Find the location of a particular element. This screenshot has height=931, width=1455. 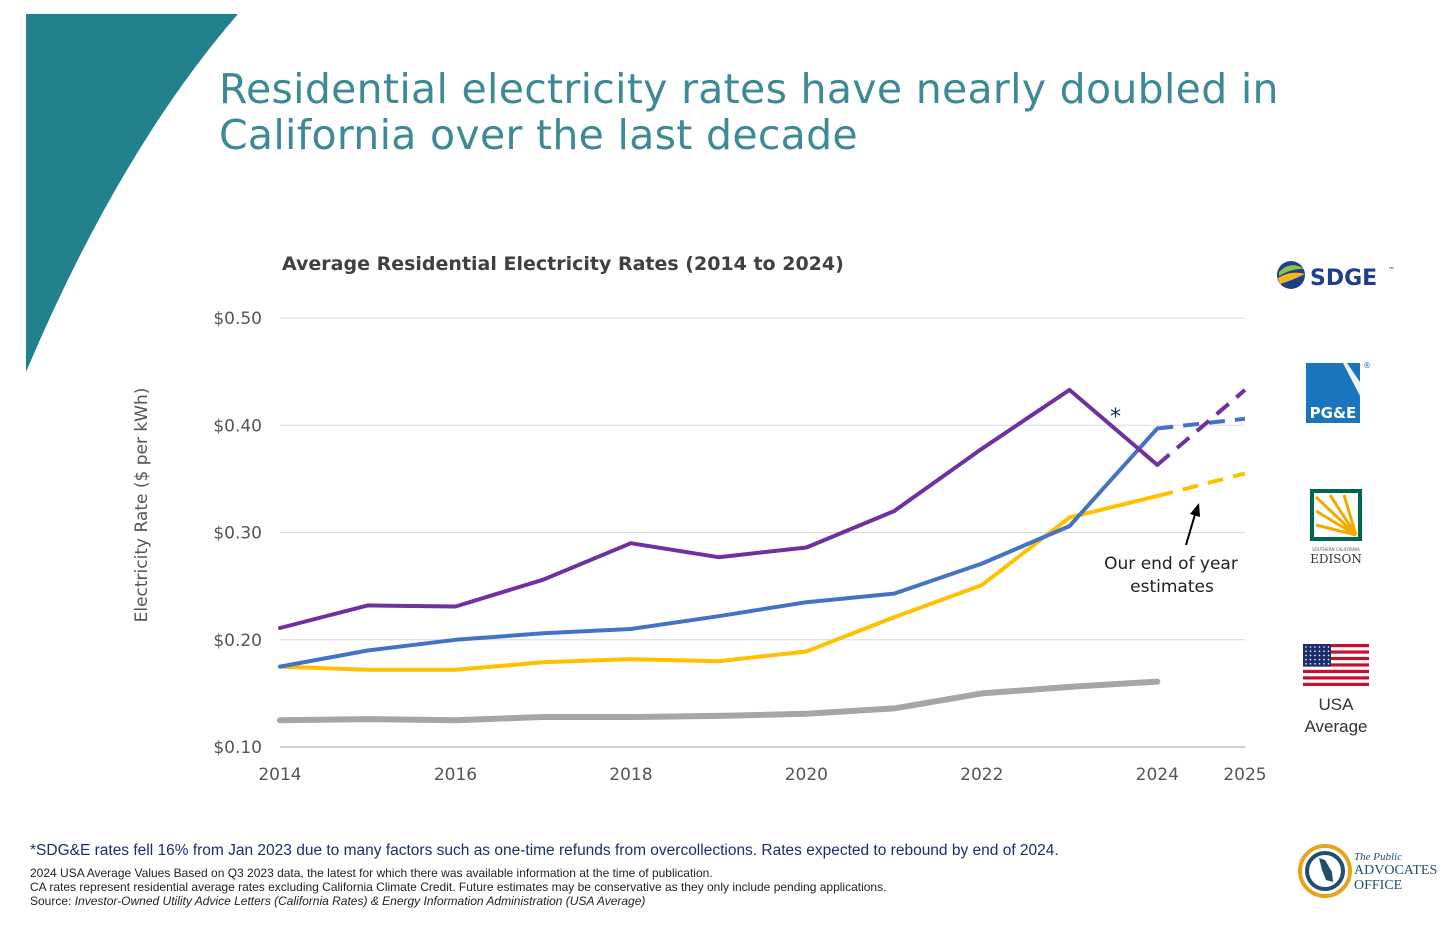

pao-line-2: ADVOCATES is located at coordinates (1396, 870).